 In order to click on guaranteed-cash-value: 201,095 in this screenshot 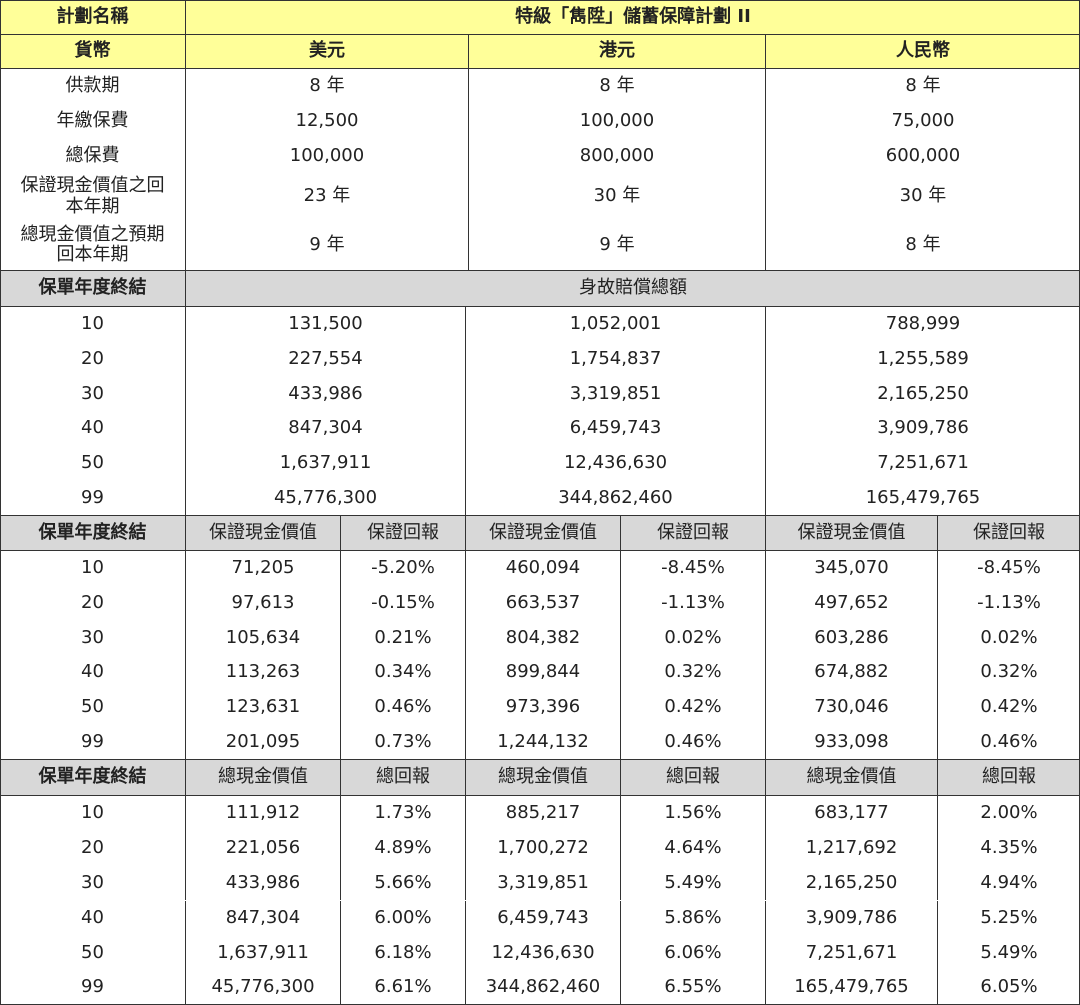, I will do `click(262, 741)`.